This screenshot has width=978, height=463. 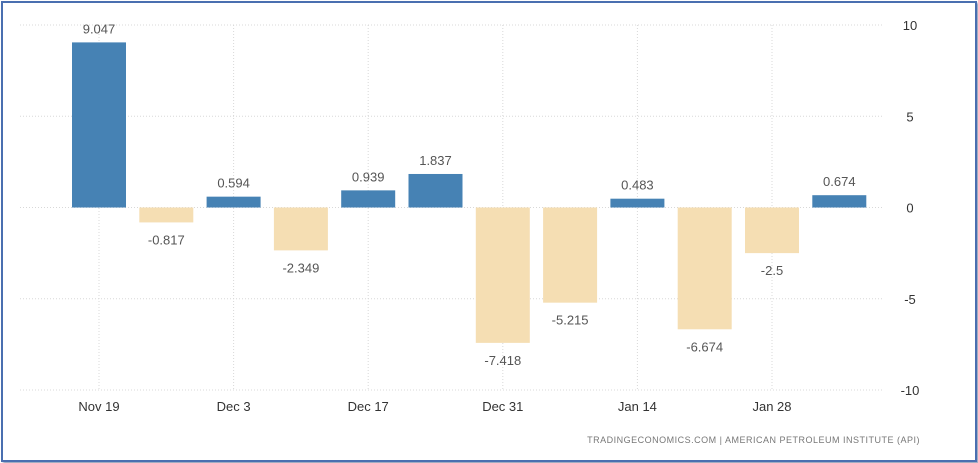 I want to click on data-label: -5.215, so click(x=570, y=320).